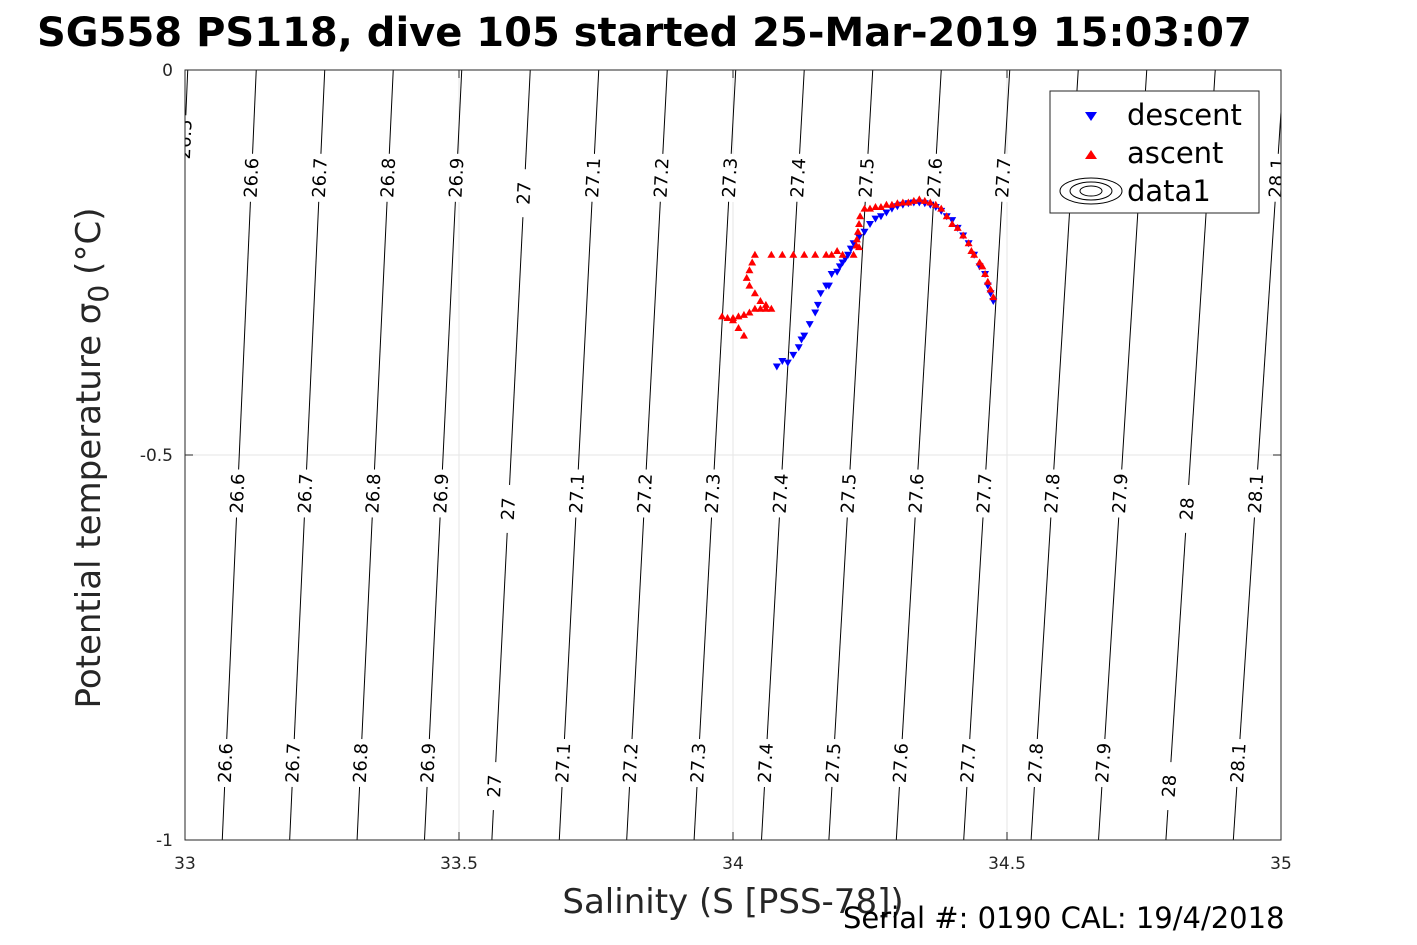  I want to click on contour-label: 26.5, so click(185, 139).